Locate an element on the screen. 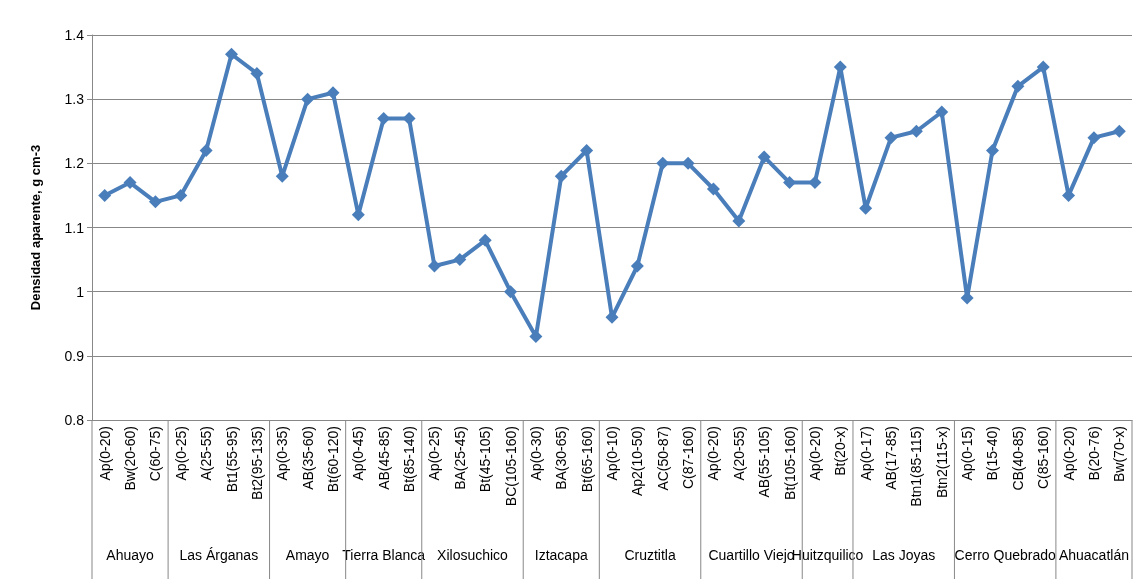 Image resolution: width=1144 pixels, height=579 pixels. x-tick-label: Bt(20-x) is located at coordinates (840, 451).